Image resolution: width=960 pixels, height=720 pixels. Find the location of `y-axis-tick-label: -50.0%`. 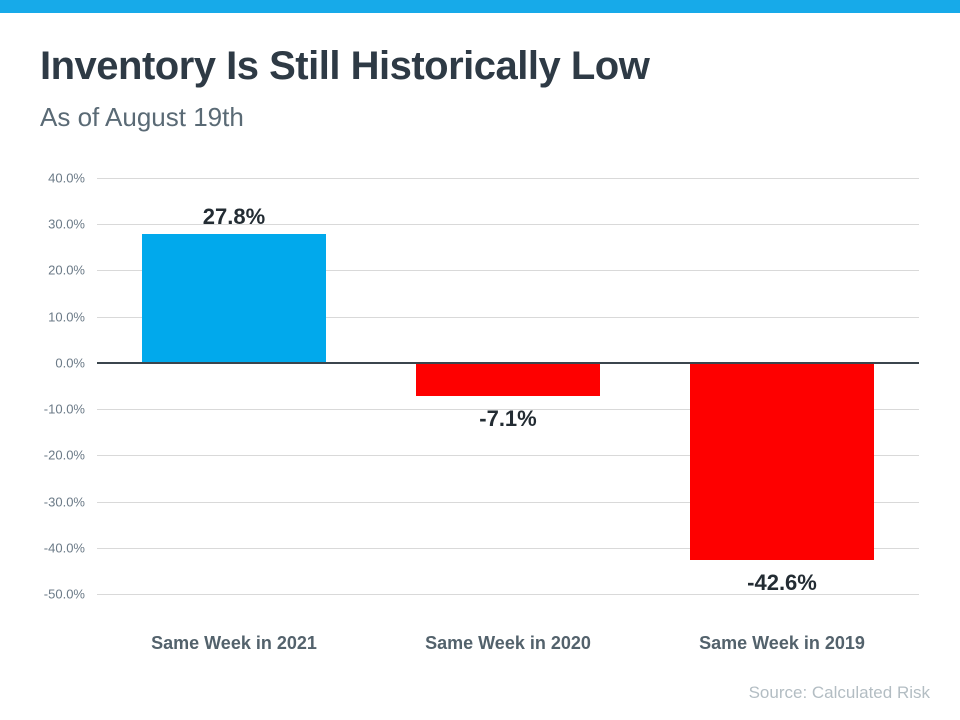

y-axis-tick-label: -50.0% is located at coordinates (64, 594).